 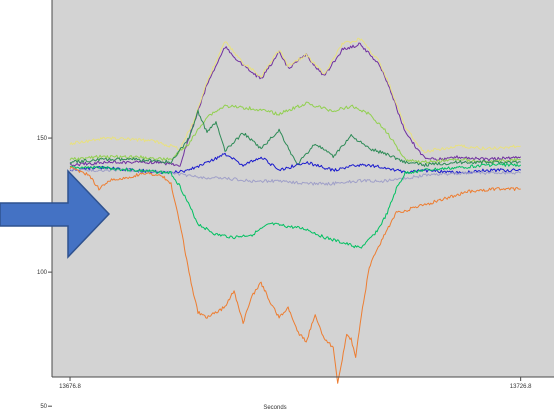 What do you see at coordinates (55, 214) in the screenshot?
I see `right-arrow-shape` at bounding box center [55, 214].